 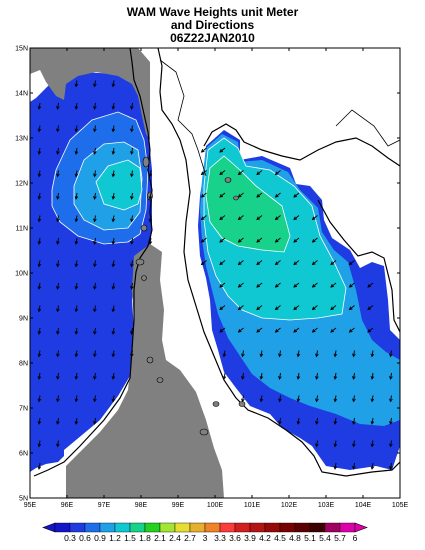 What do you see at coordinates (23, 319) in the screenshot?
I see `lat-tick-label: 9N` at bounding box center [23, 319].